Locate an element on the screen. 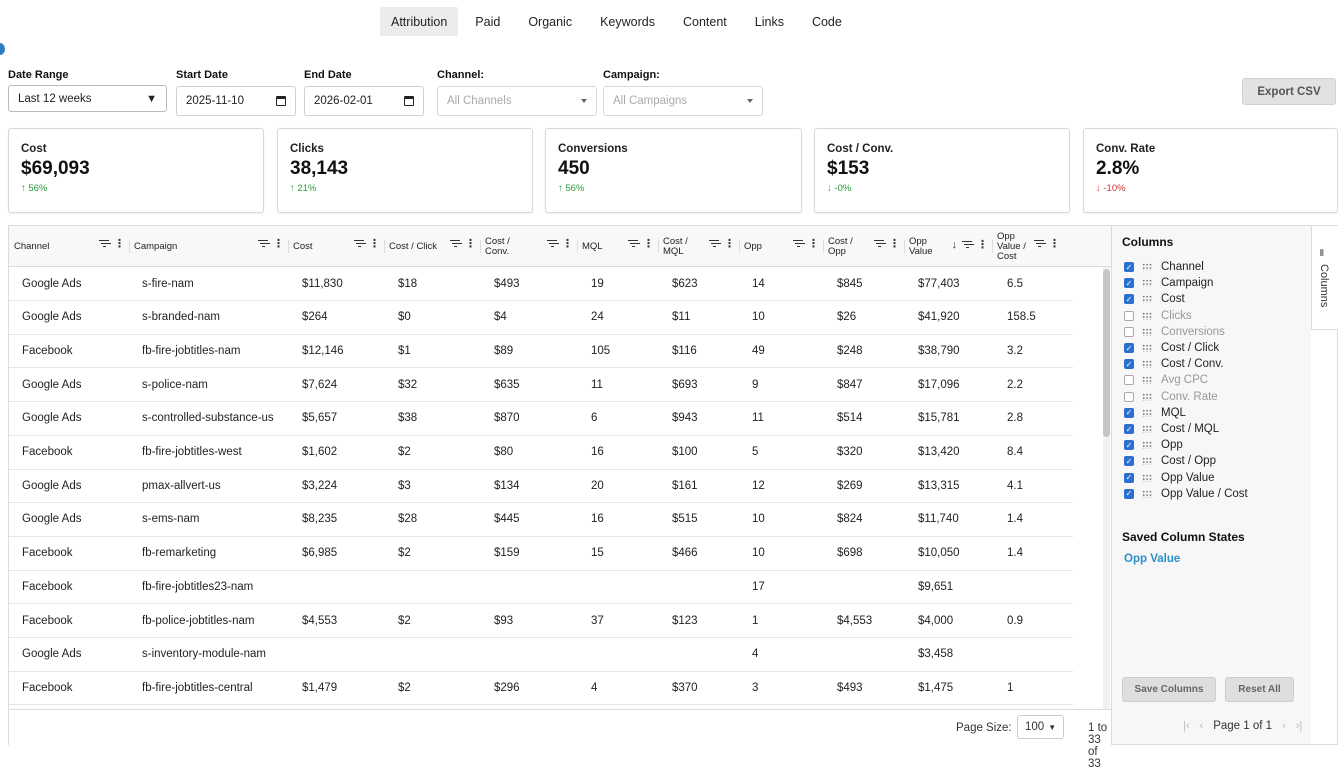 This screenshot has height=770, width=1338. prev-page-icon: ‹ is located at coordinates (1201, 726).